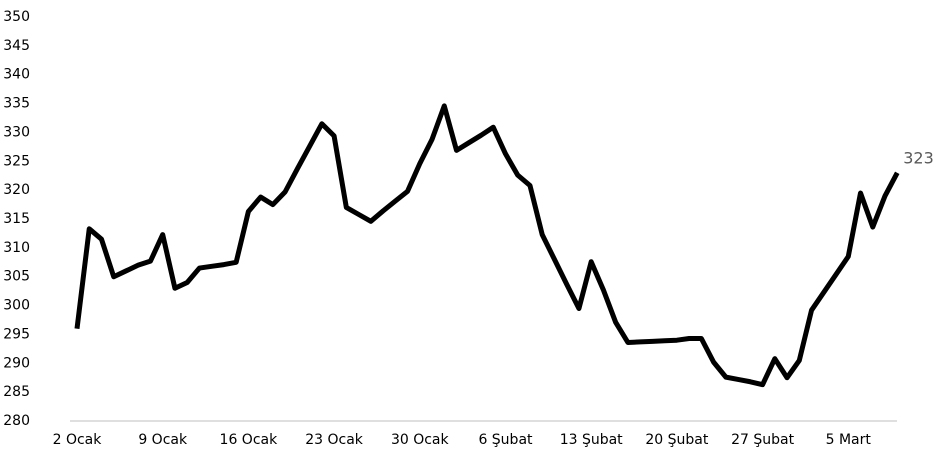 The height and width of the screenshot is (455, 951). I want to click on y-tick-label: 320, so click(16, 190).